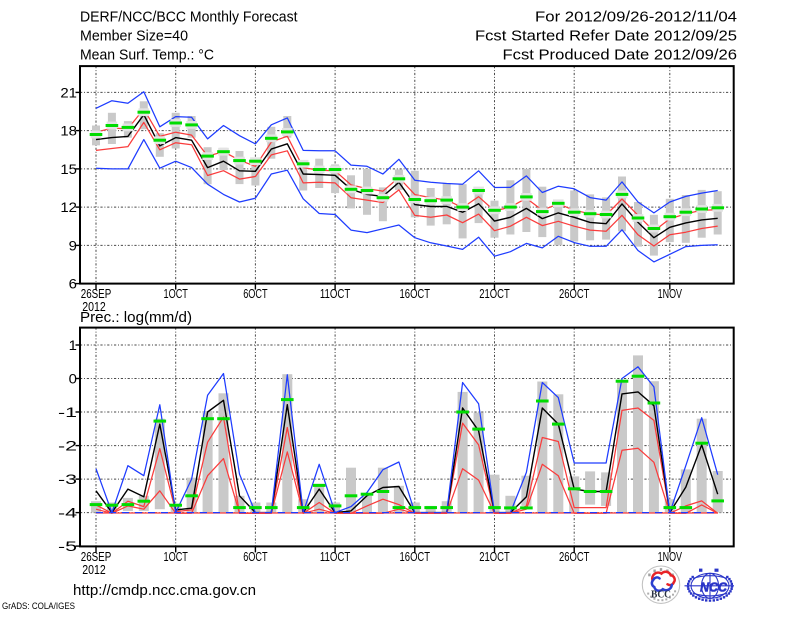 The height and width of the screenshot is (623, 800). Describe the element at coordinates (38, 606) in the screenshot. I see `svg-text: GrADS: COLA/IGES` at that location.